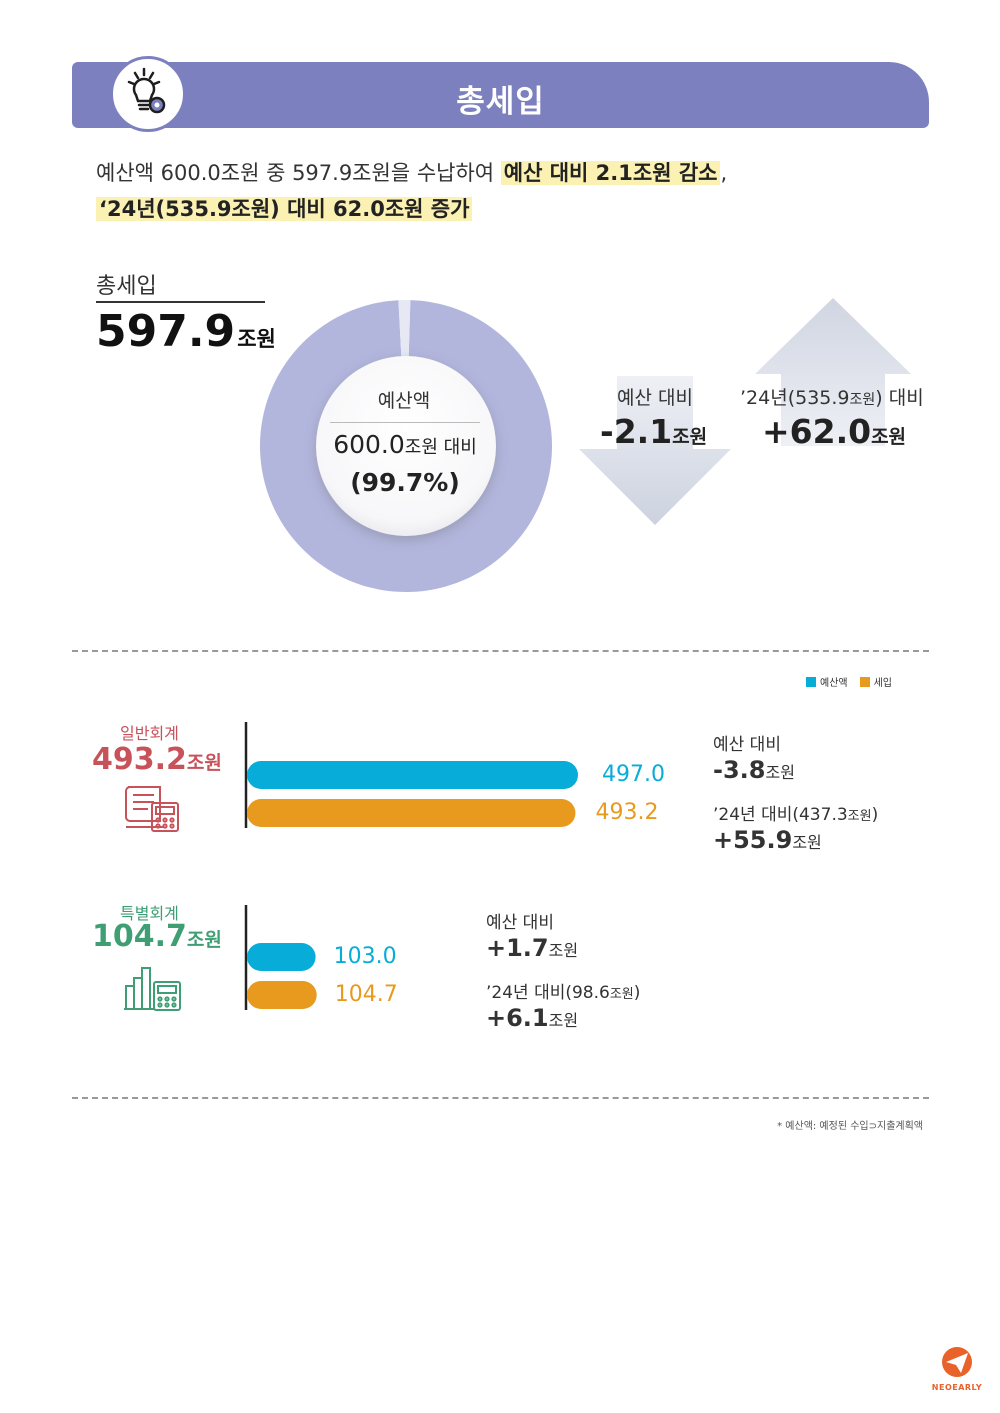  What do you see at coordinates (520, 923) in the screenshot?
I see `special-note1-label: 예산 대비` at bounding box center [520, 923].